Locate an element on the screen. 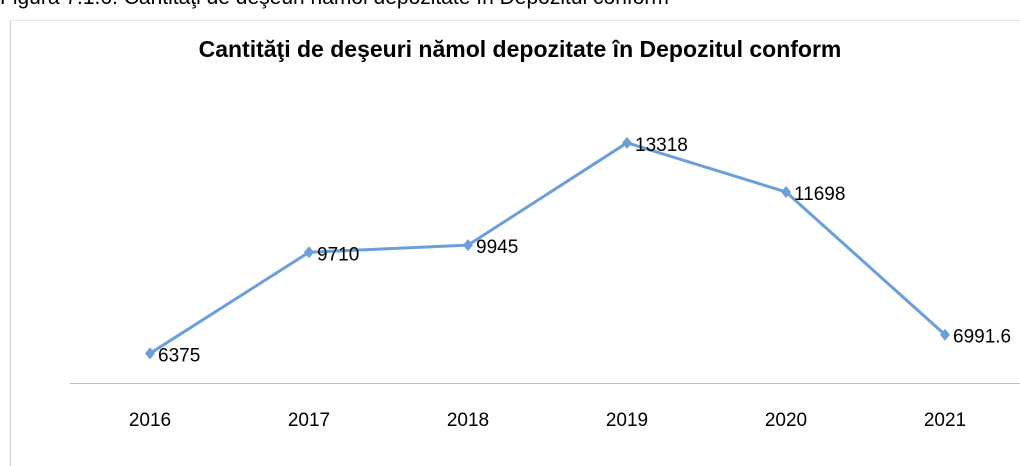  x-tick-label: 2017 is located at coordinates (309, 420).